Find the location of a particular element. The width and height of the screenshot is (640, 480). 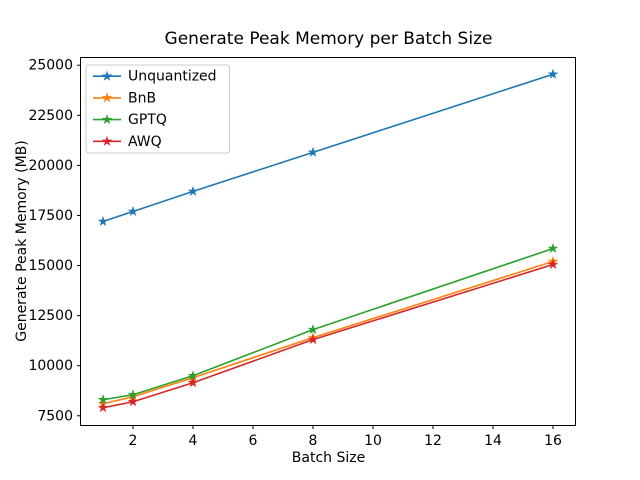

x-tick-label: 14 is located at coordinates (493, 441).